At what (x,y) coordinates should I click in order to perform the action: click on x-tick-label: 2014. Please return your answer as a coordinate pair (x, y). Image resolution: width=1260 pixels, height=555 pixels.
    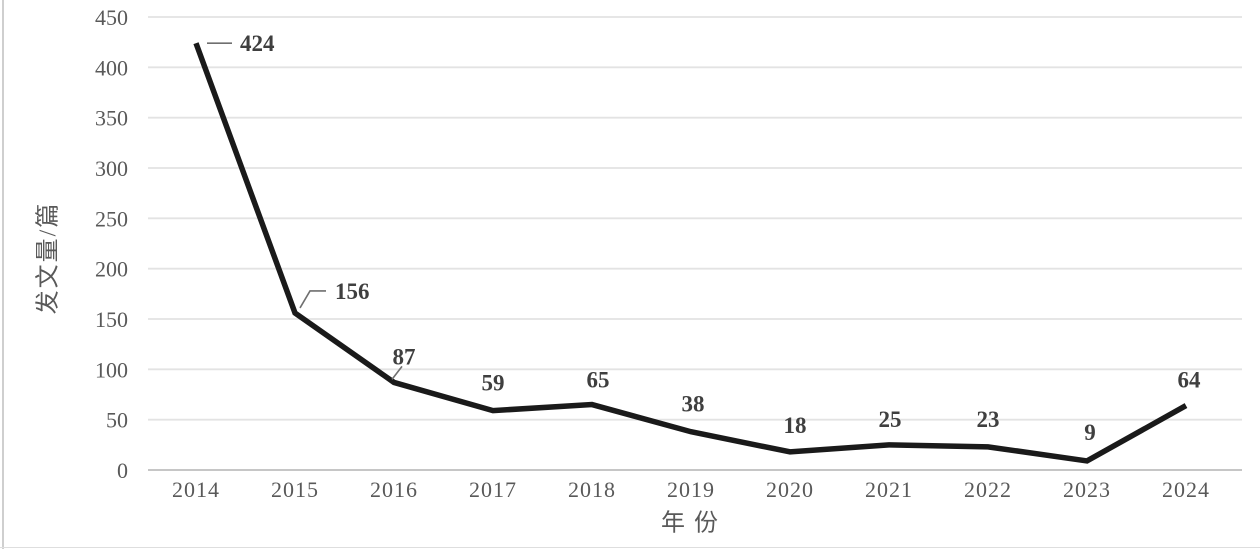
    Looking at the image, I should click on (196, 489).